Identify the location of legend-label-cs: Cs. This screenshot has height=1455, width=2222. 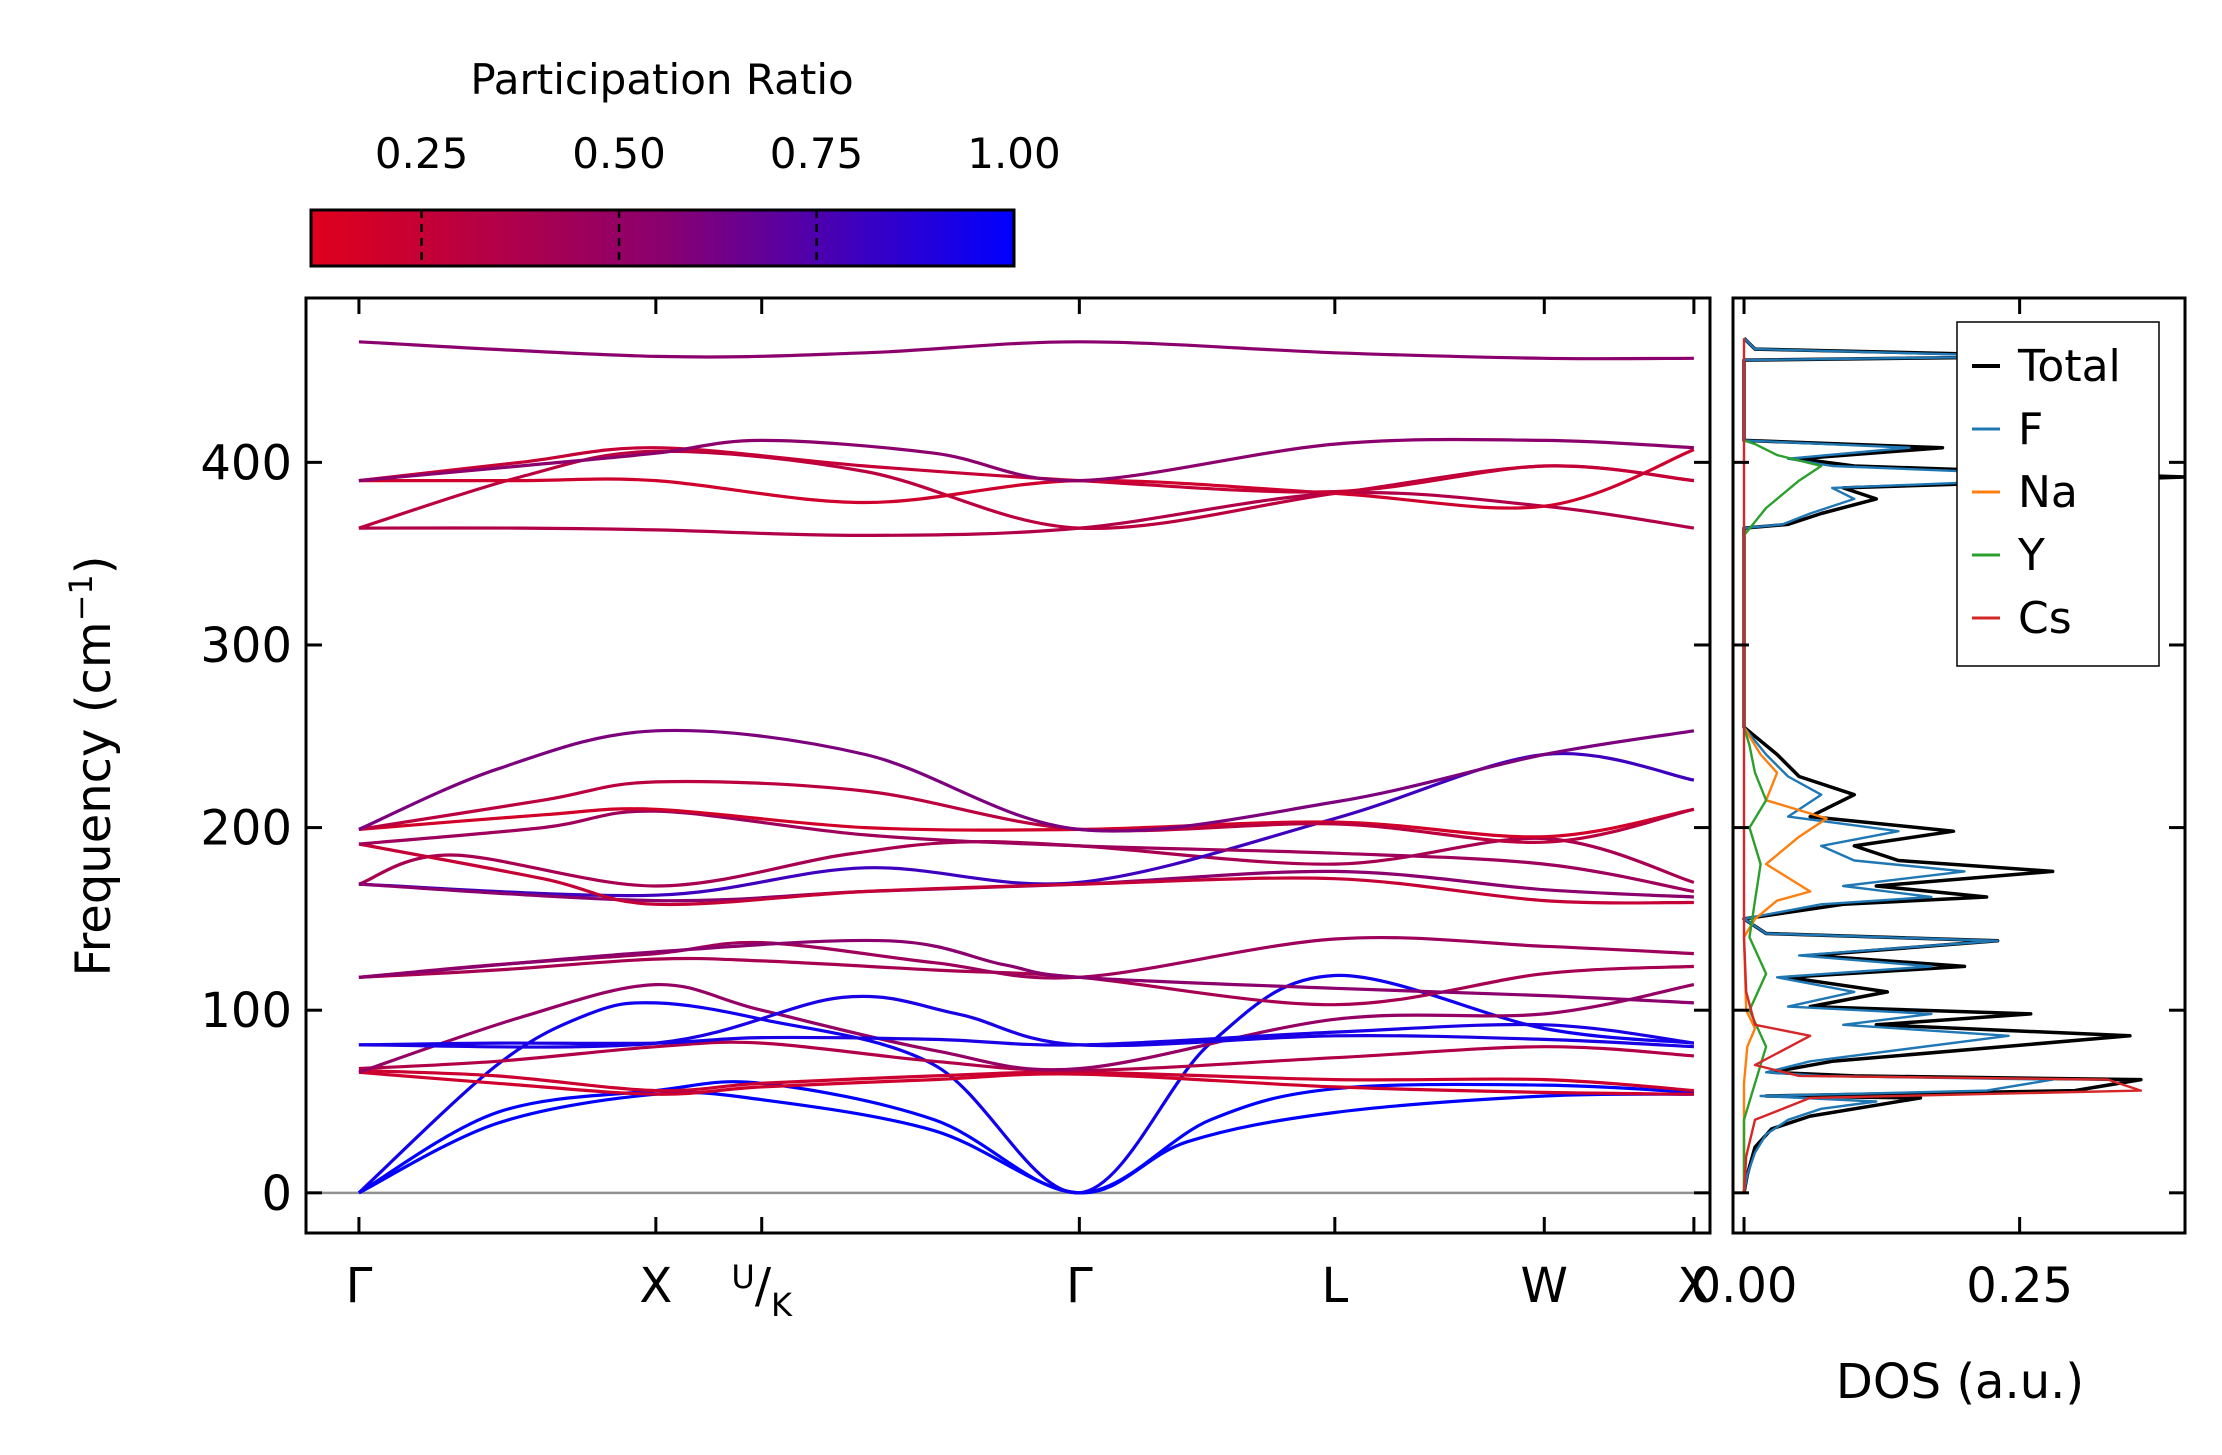
(2045, 618).